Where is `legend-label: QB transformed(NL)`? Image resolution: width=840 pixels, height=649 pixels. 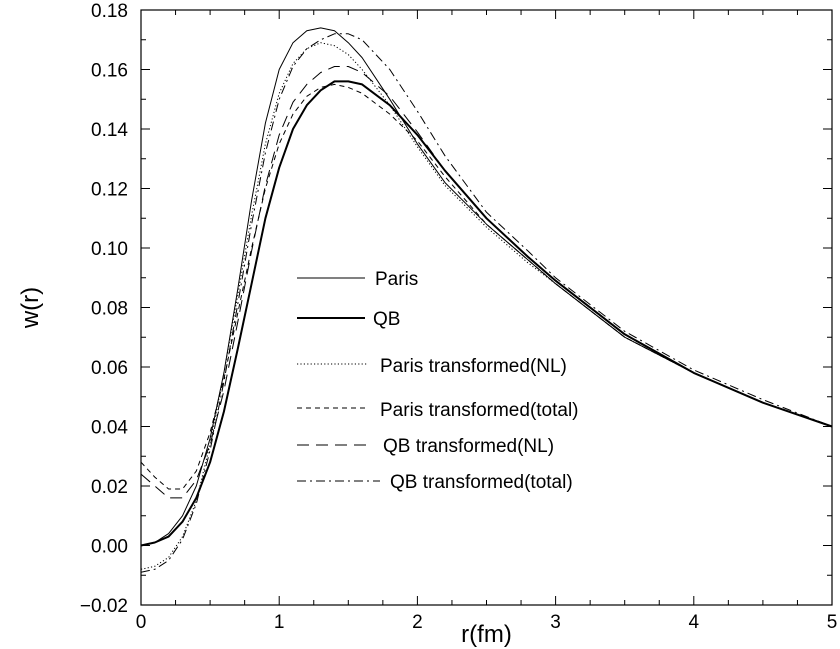 legend-label: QB transformed(NL) is located at coordinates (468, 446).